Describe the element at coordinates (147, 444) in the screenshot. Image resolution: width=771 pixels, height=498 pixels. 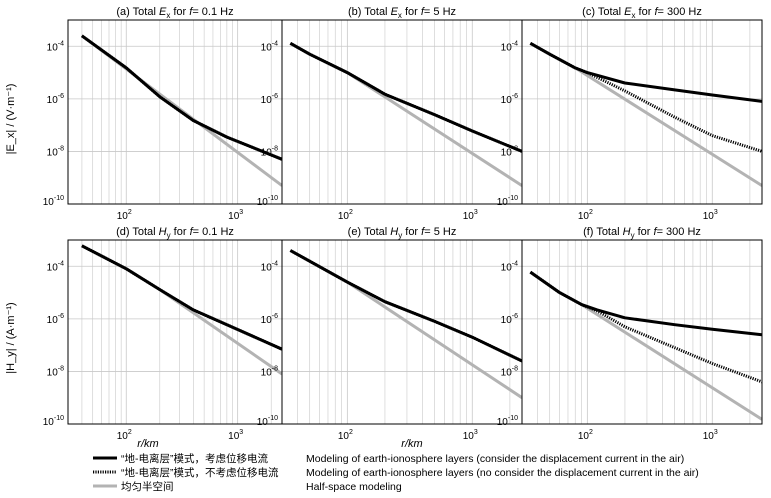
I see `x-axis-label-left: r/km` at that location.